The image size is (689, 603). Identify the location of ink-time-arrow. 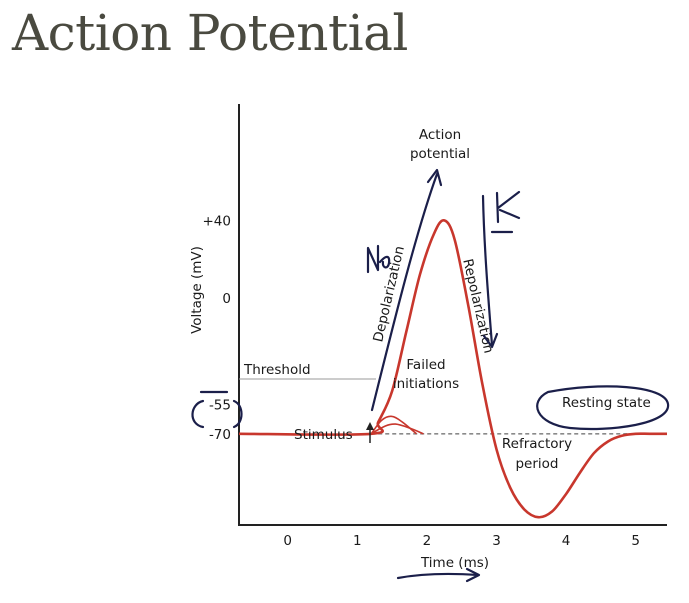
(438, 576).